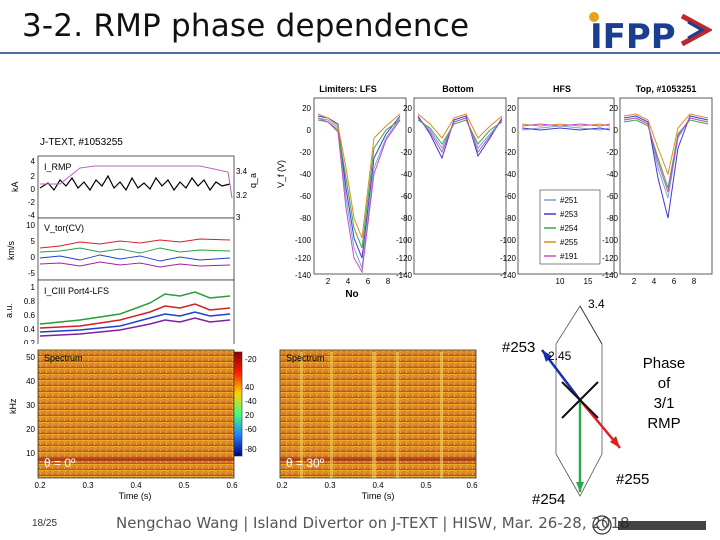 The height and width of the screenshot is (540, 720). Describe the element at coordinates (596, 304) in the screenshot. I see `label-3-4: 3.4` at that location.